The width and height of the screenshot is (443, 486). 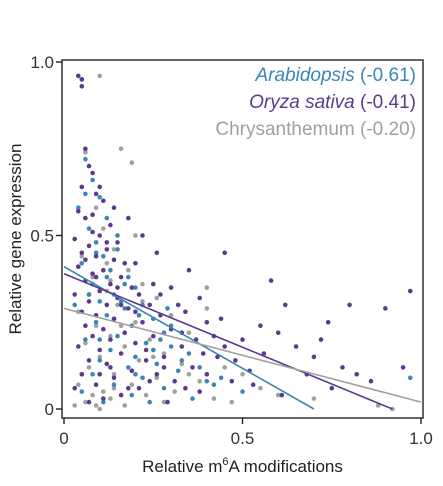 What do you see at coordinates (385, 75) in the screenshot?
I see `legend-value-arabidopsis: (-0.61)` at bounding box center [385, 75].